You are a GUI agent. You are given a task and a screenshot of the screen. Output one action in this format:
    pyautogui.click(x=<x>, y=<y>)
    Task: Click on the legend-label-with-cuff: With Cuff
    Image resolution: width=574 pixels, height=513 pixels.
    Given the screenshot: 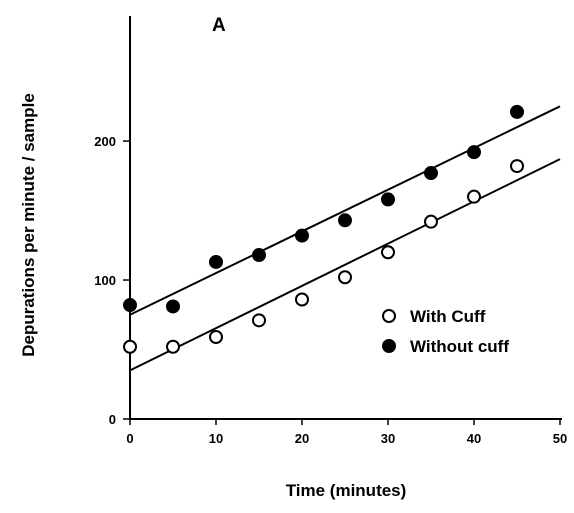 What is the action you would take?
    pyautogui.click(x=448, y=316)
    